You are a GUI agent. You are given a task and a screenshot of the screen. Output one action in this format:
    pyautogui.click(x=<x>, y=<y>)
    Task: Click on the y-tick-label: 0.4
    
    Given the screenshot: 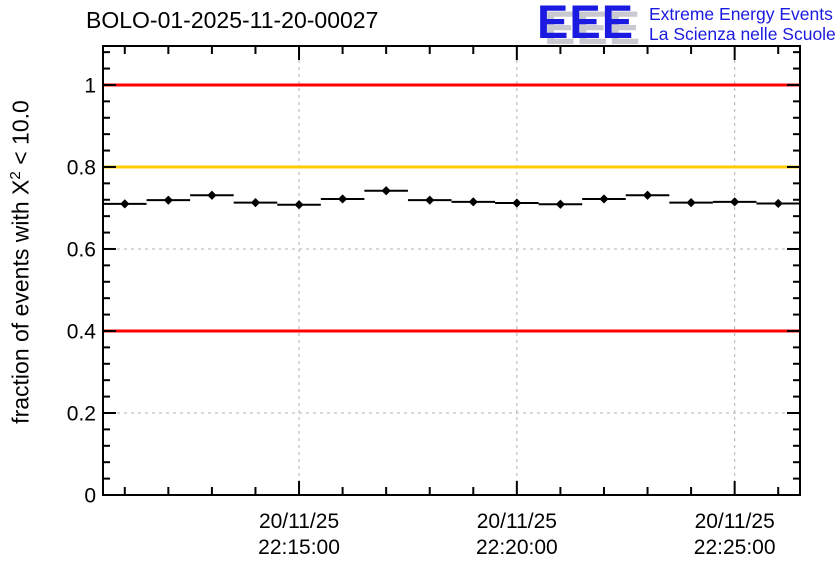 What is the action you would take?
    pyautogui.click(x=82, y=331)
    